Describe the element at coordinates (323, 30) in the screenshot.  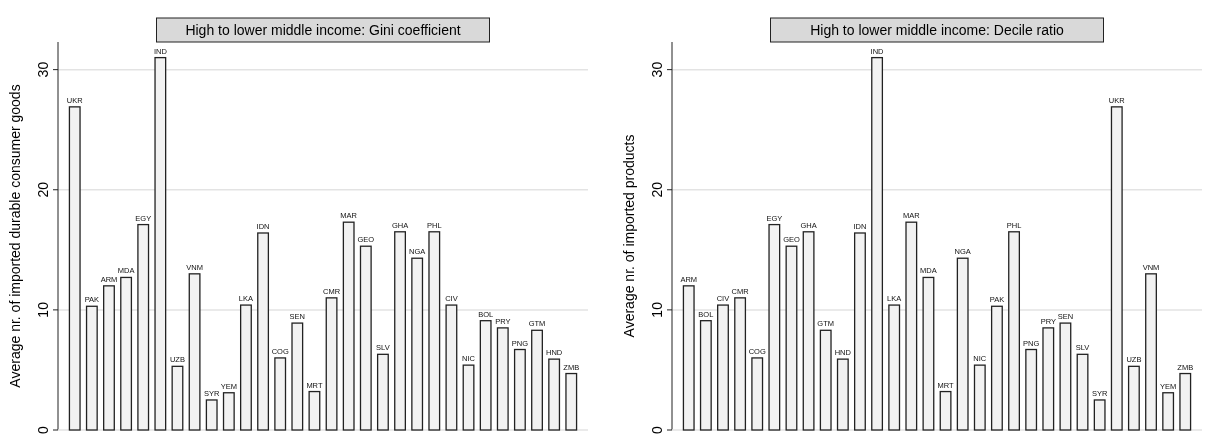
I see `chart-title: High to lower middle income: Gini coefficient` at that location.